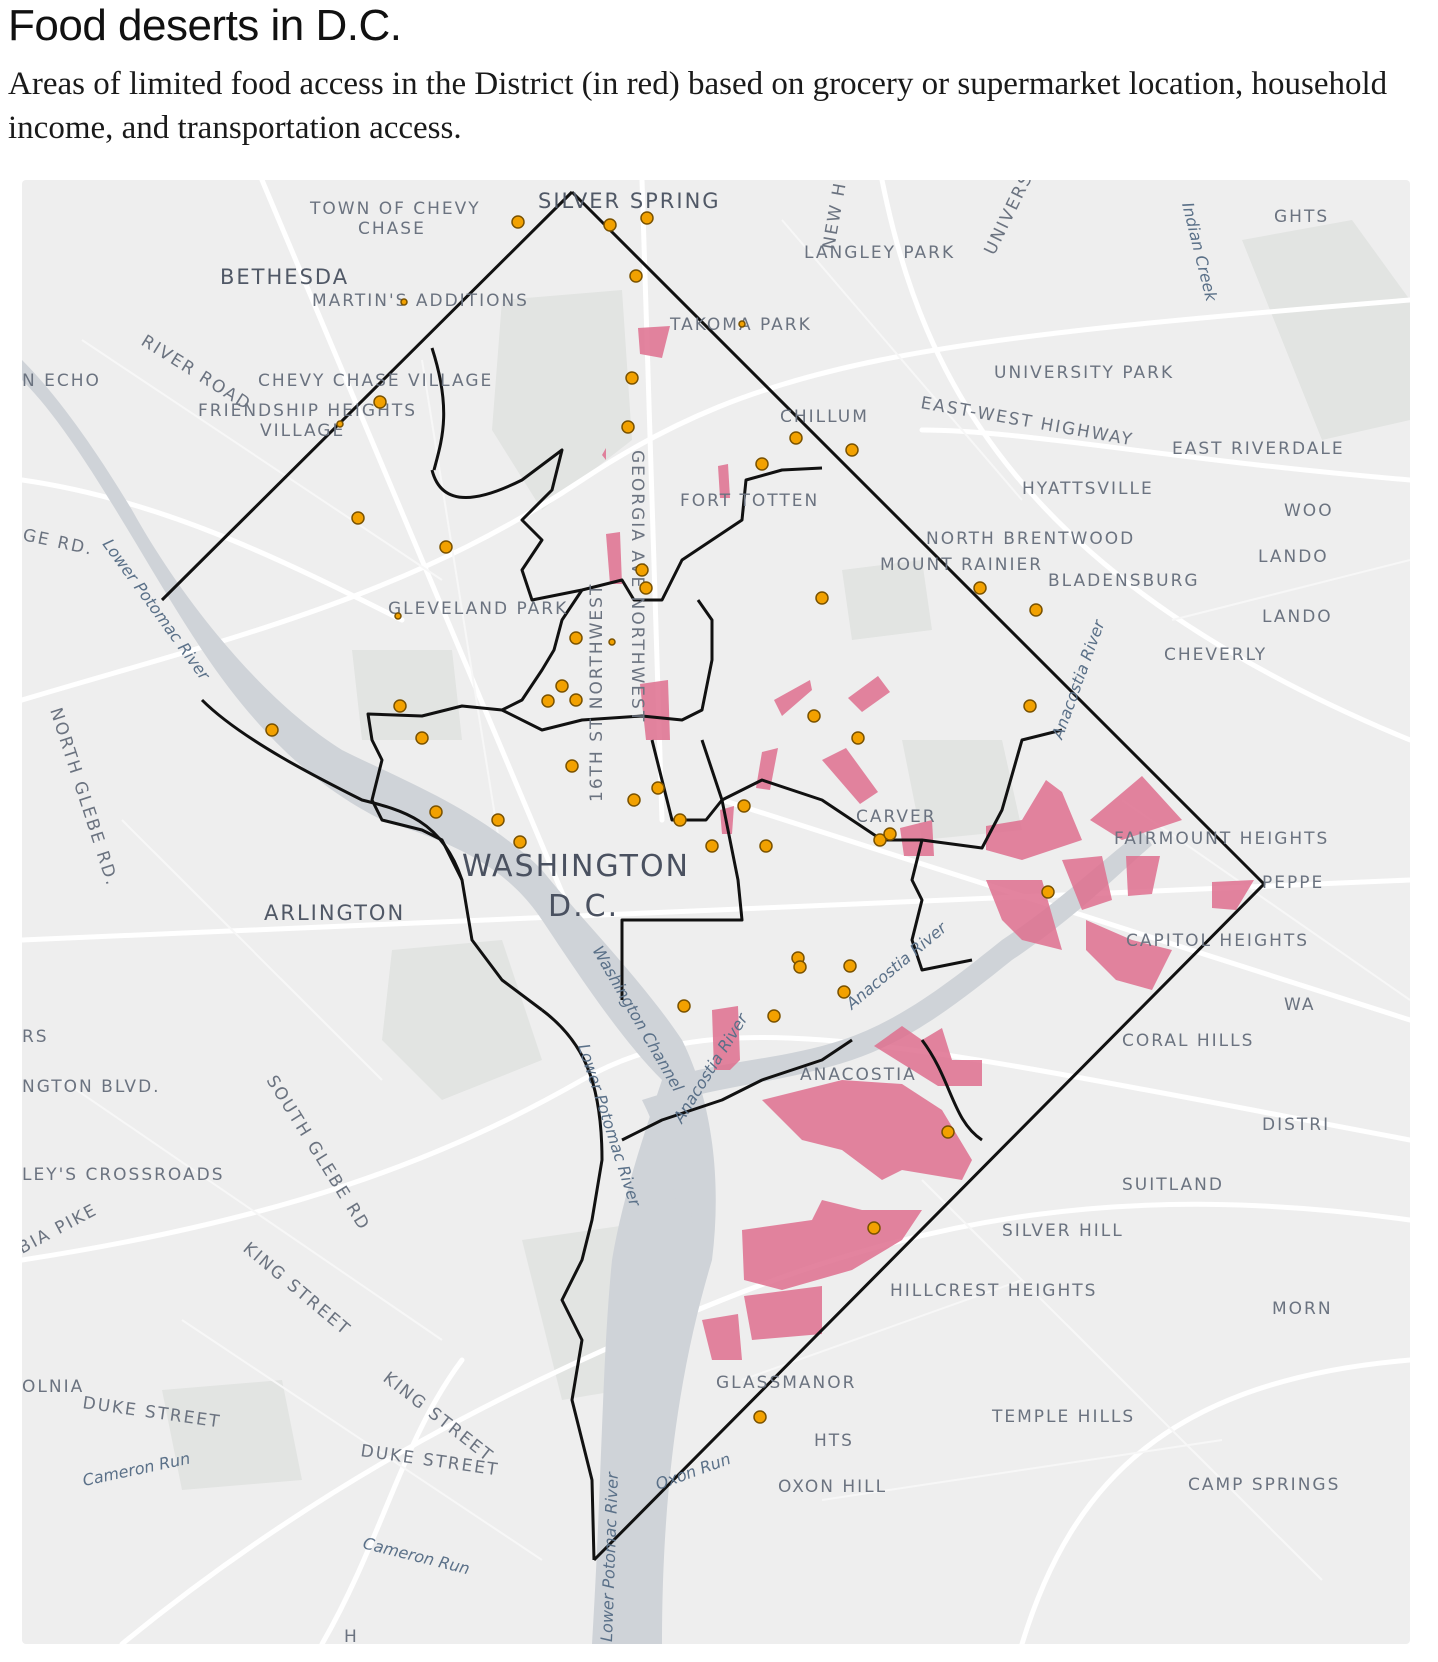  What do you see at coordinates (1188, 1041) in the screenshot?
I see `place-label: CORAL HILLS` at bounding box center [1188, 1041].